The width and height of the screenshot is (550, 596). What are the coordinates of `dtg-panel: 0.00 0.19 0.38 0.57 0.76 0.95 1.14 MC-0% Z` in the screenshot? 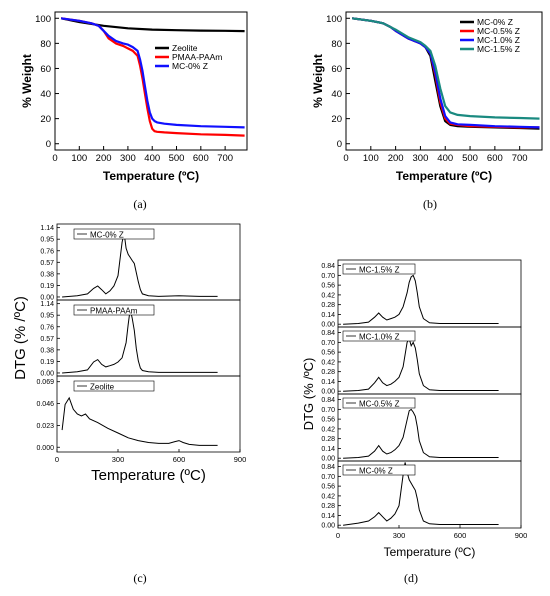 It's located at (140, 262).